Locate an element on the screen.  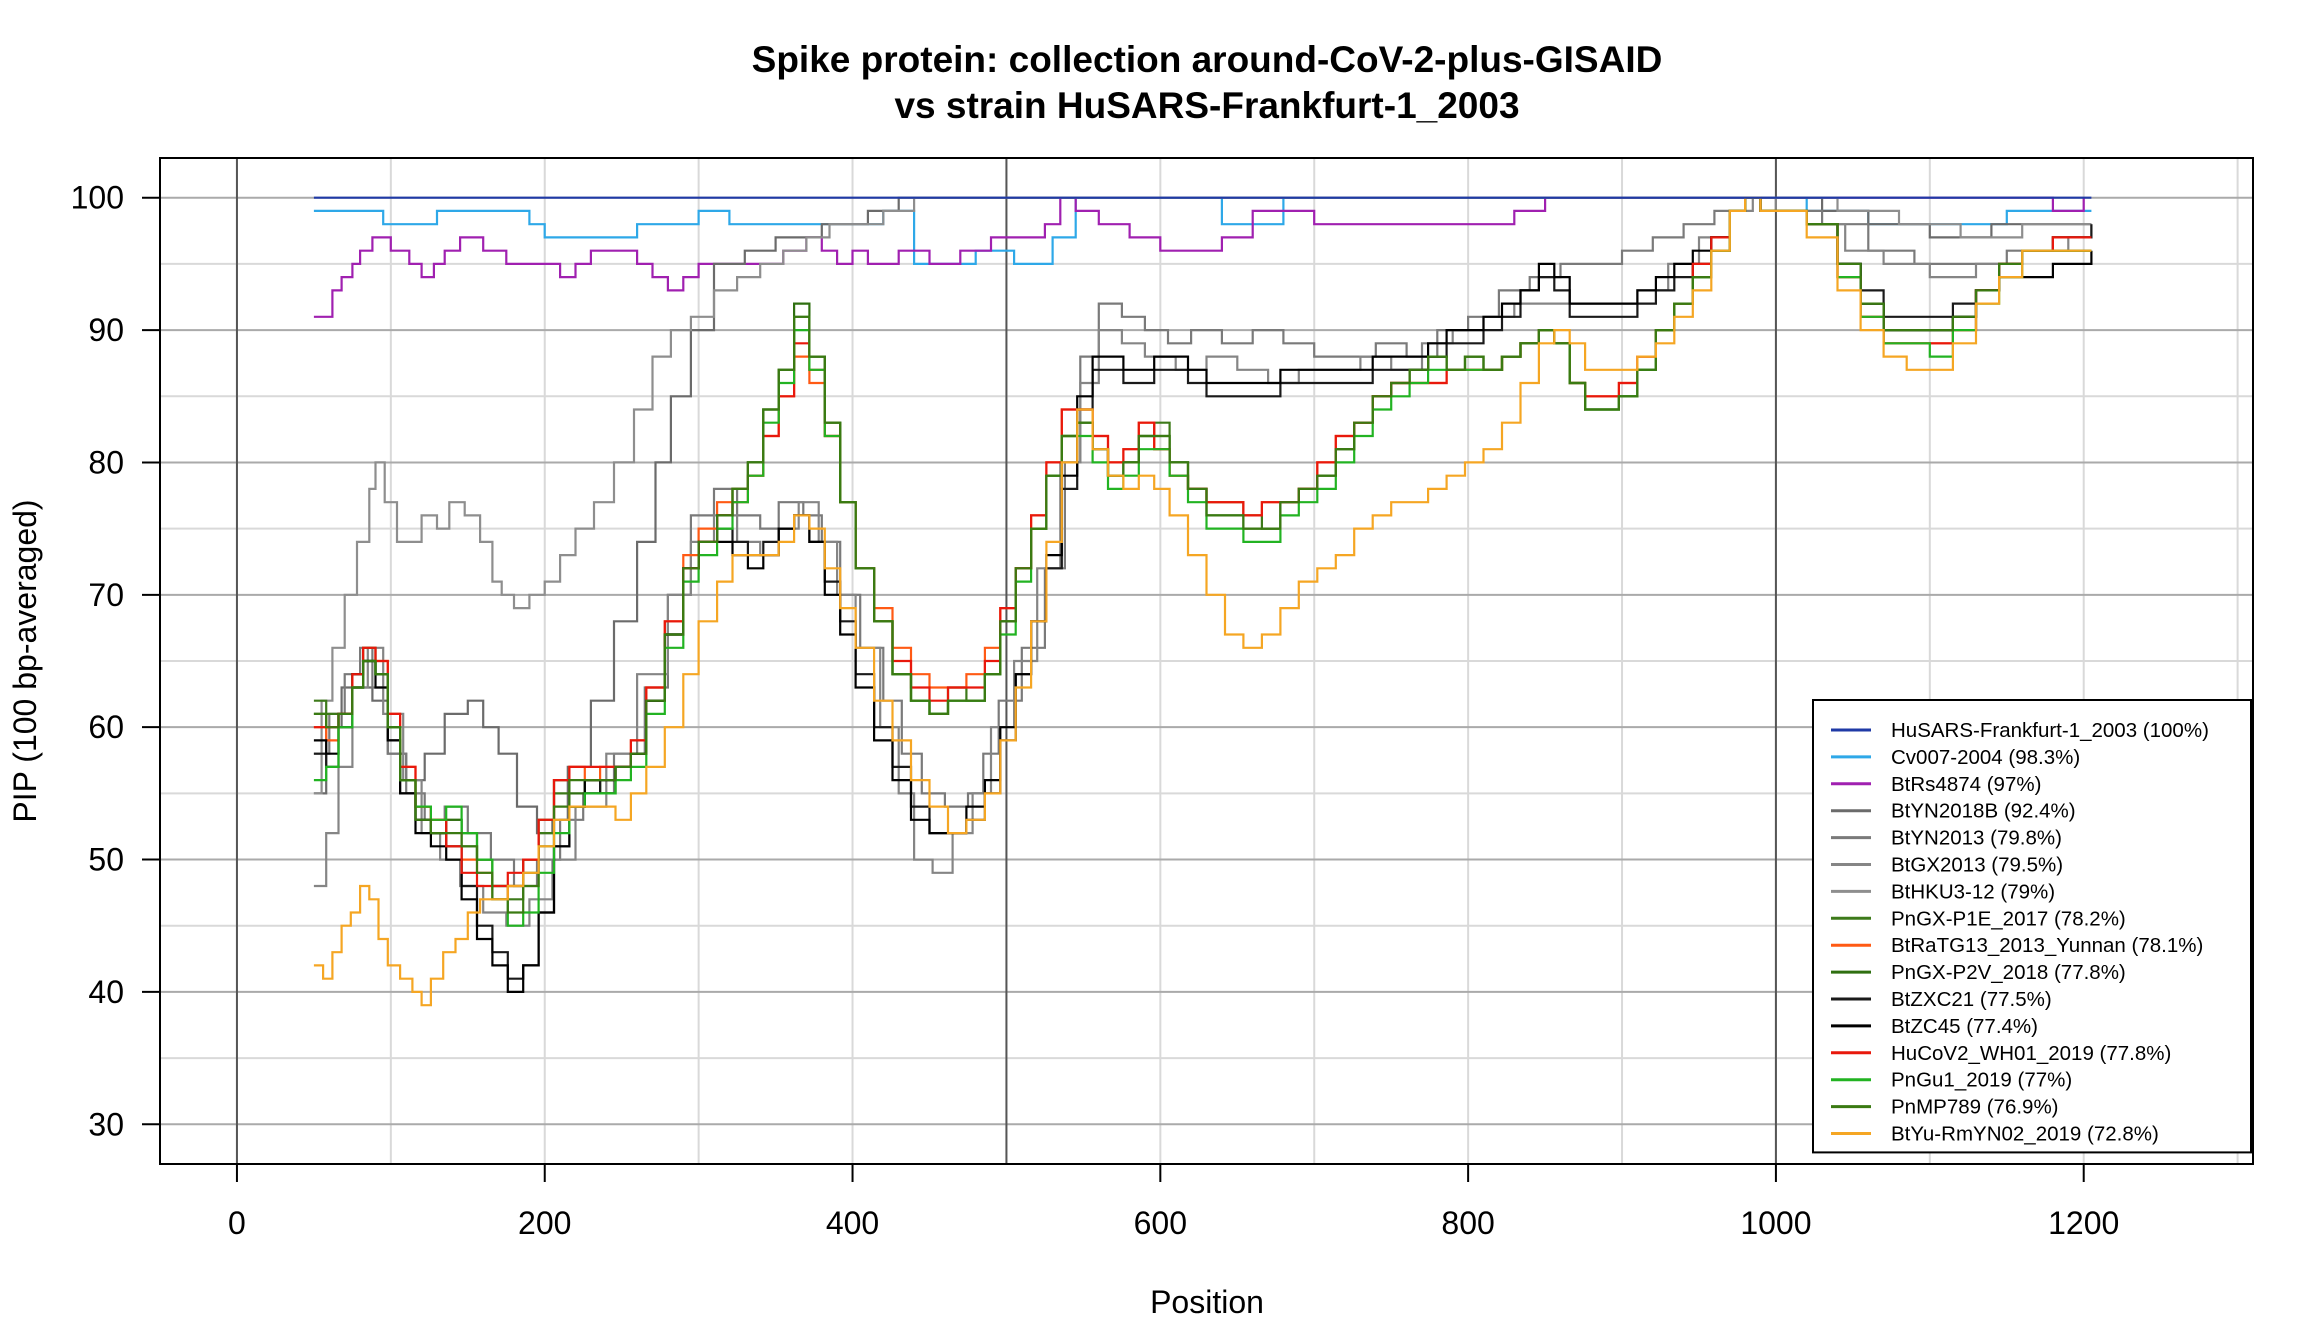
y-axis-label: PIP (100 bp-averaged) is located at coordinates (25, 660).